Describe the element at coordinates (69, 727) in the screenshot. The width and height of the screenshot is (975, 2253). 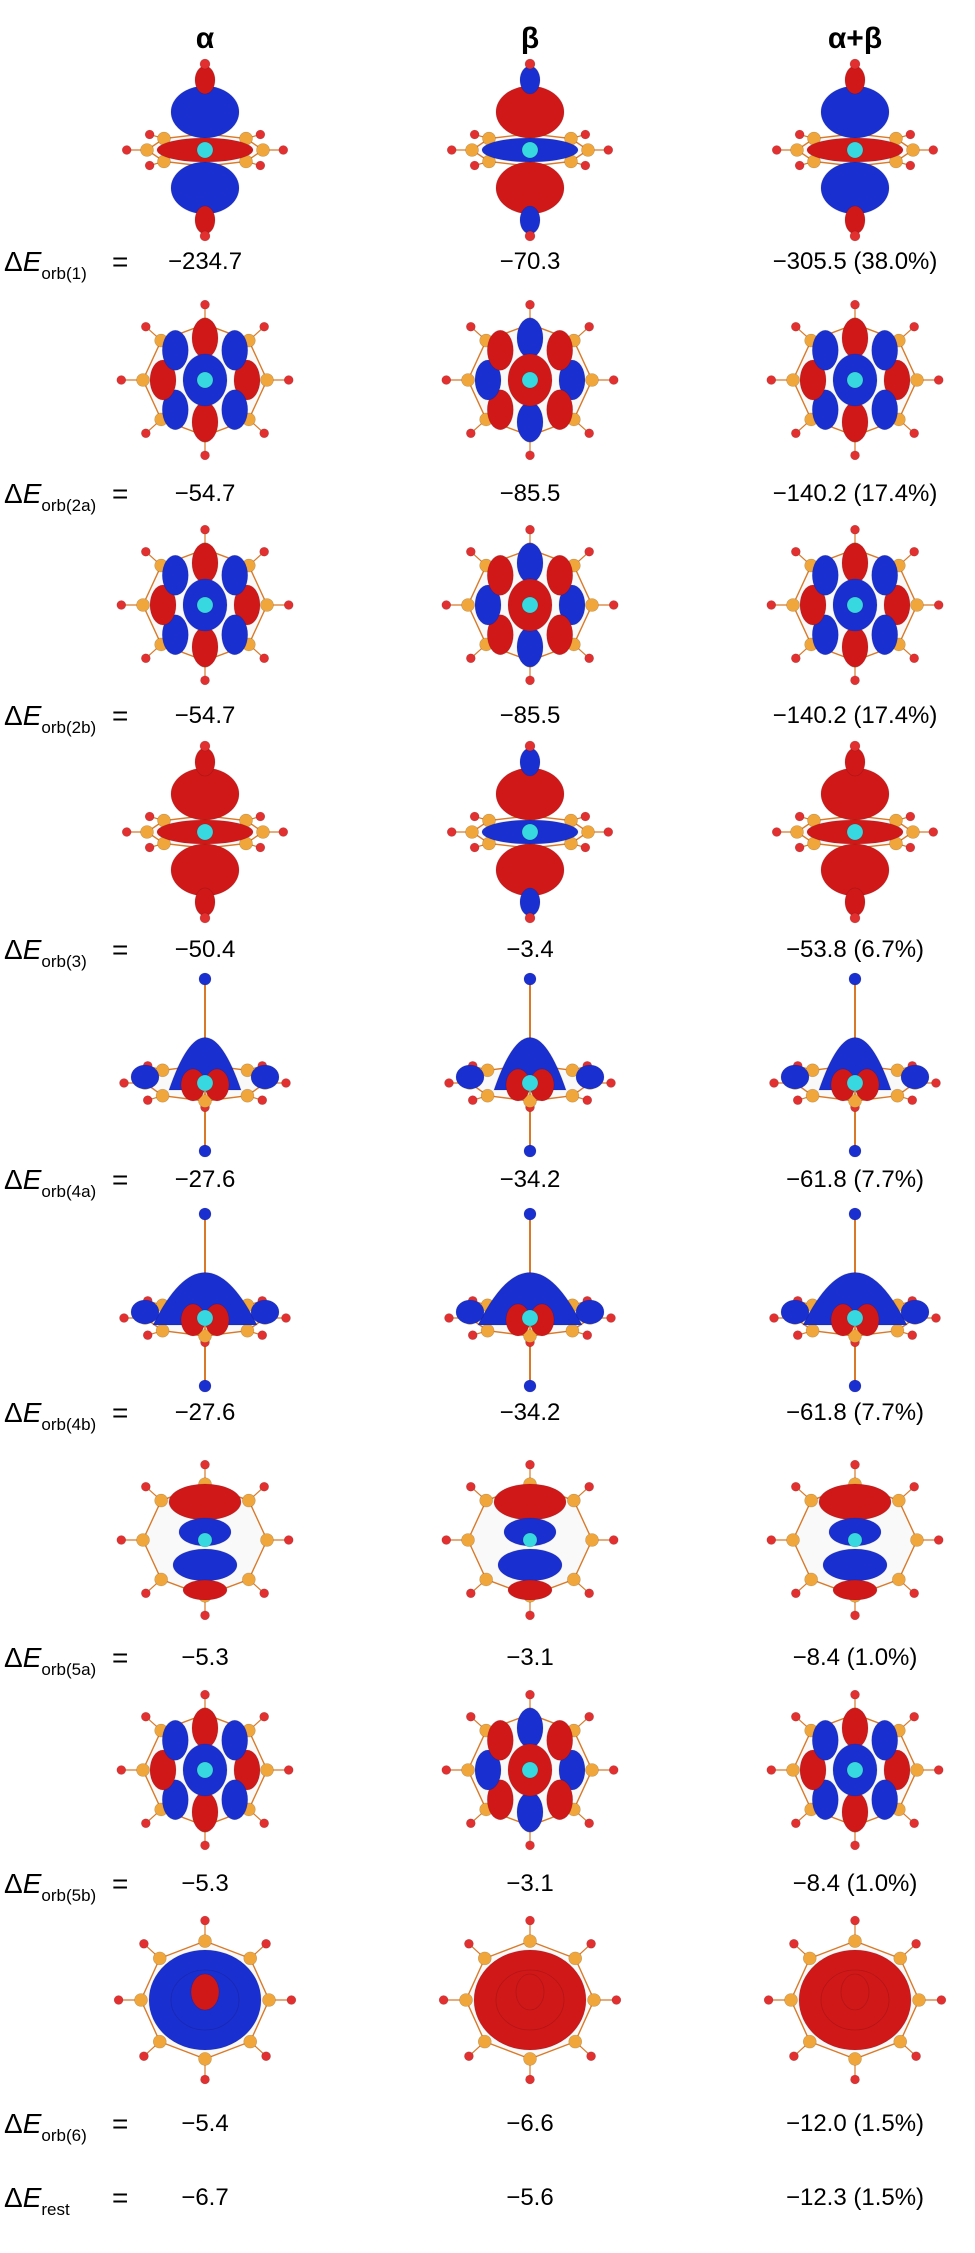
I see `energy-term-subscript: orb(2b)` at that location.